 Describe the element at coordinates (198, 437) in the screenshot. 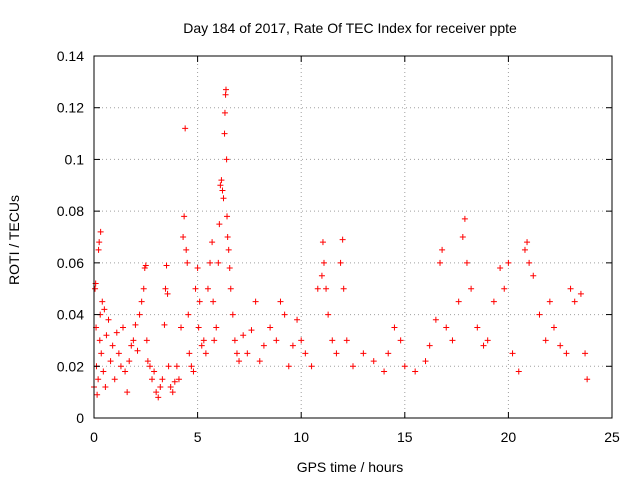

I see `x-tick-label: 5` at that location.